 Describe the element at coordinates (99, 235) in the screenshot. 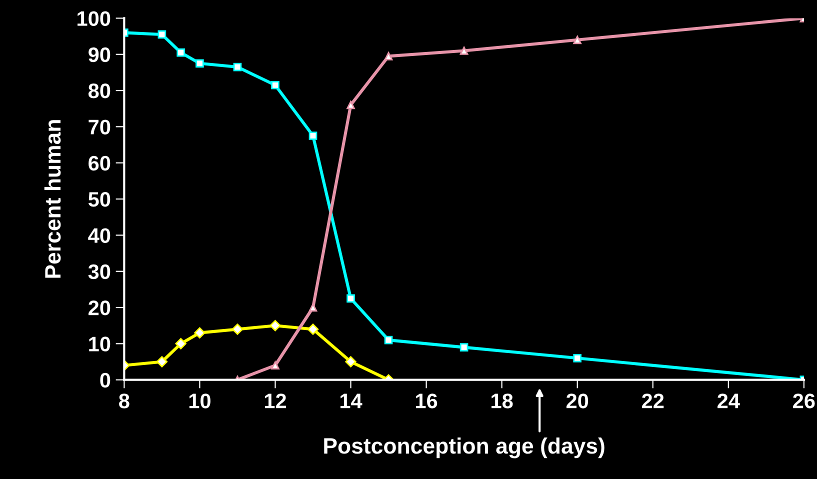

I see `y-tick-label: 40` at that location.